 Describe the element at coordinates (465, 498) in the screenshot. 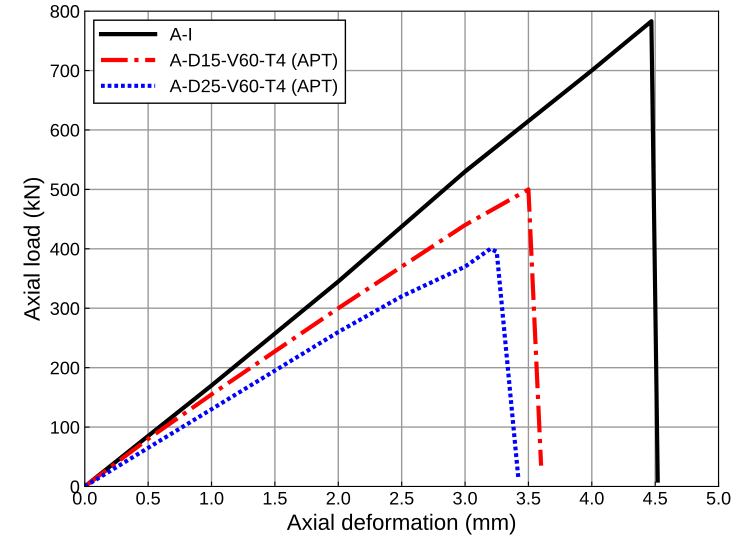

I see `x-tick-label: 3.0` at that location.